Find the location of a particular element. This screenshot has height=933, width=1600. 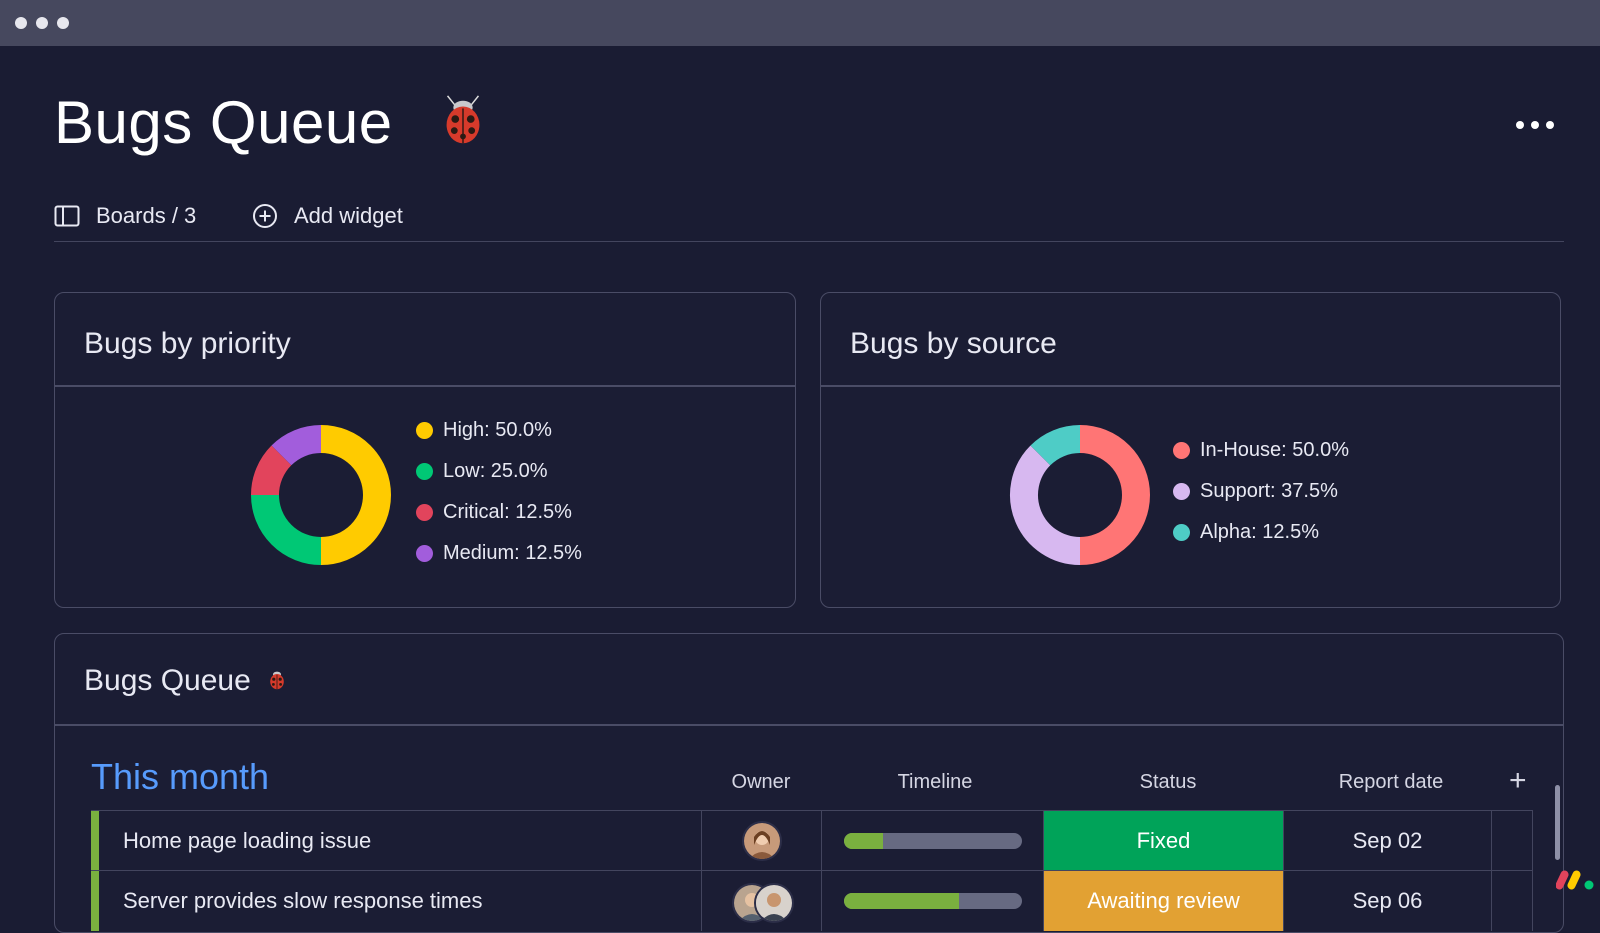

legend-label: Low: 25.0% is located at coordinates (495, 471).